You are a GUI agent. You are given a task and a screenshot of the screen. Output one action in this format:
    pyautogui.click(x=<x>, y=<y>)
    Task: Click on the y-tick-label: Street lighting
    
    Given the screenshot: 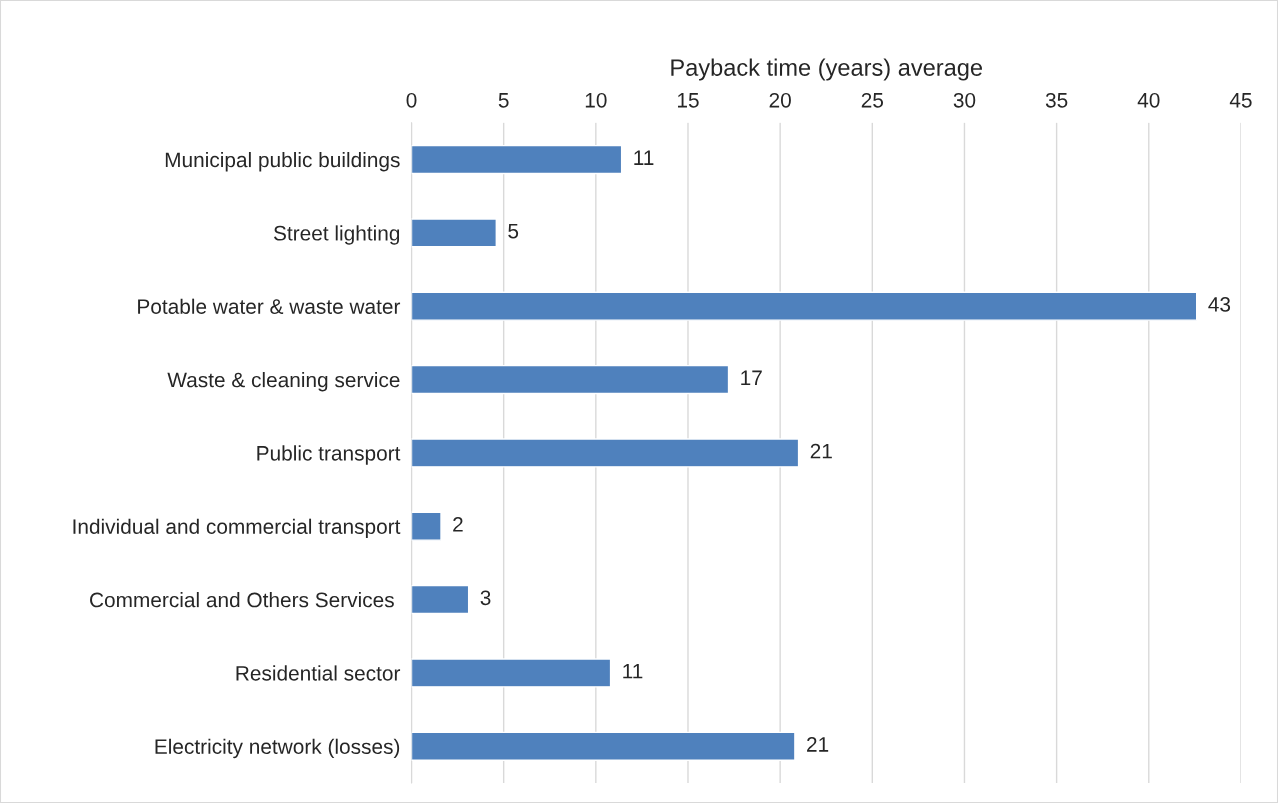 What is the action you would take?
    pyautogui.click(x=336, y=235)
    